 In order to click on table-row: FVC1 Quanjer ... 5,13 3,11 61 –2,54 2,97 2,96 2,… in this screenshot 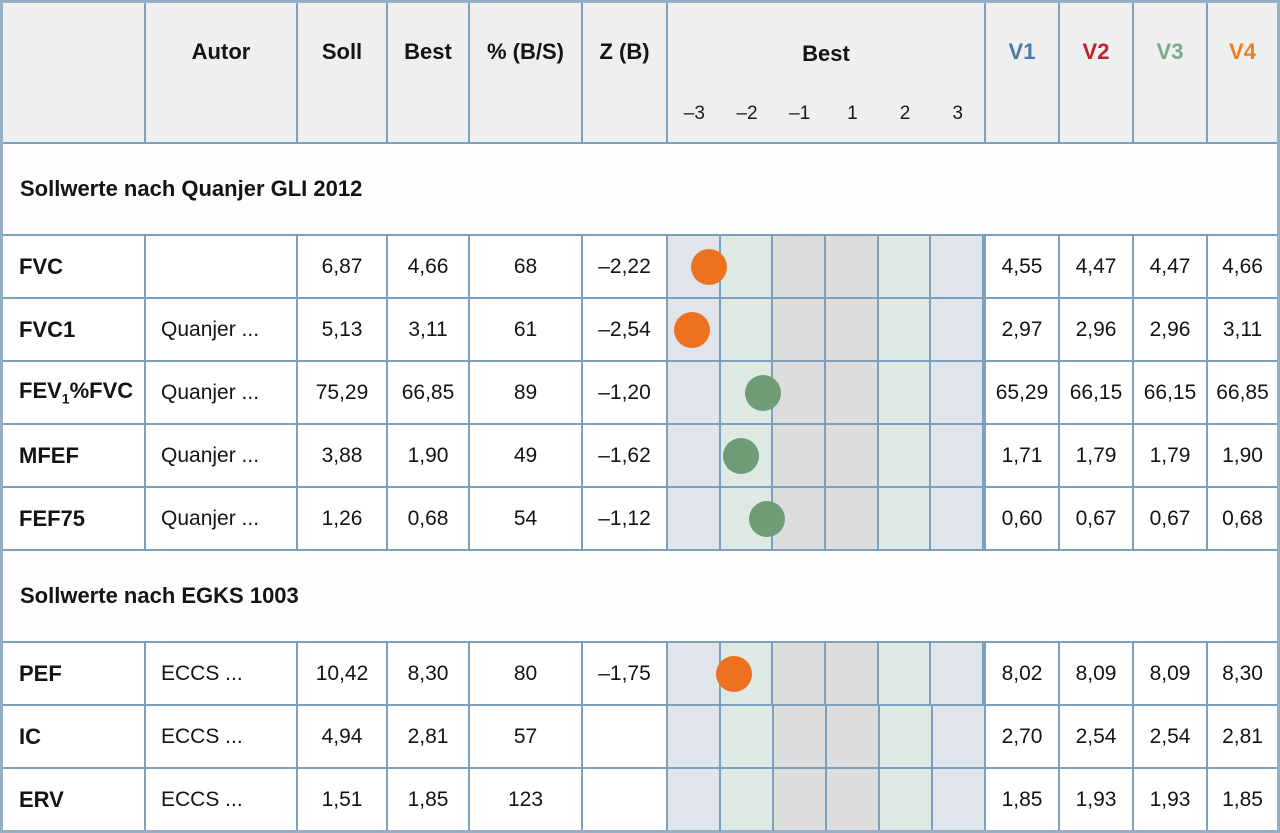, I will do `click(640, 328)`.